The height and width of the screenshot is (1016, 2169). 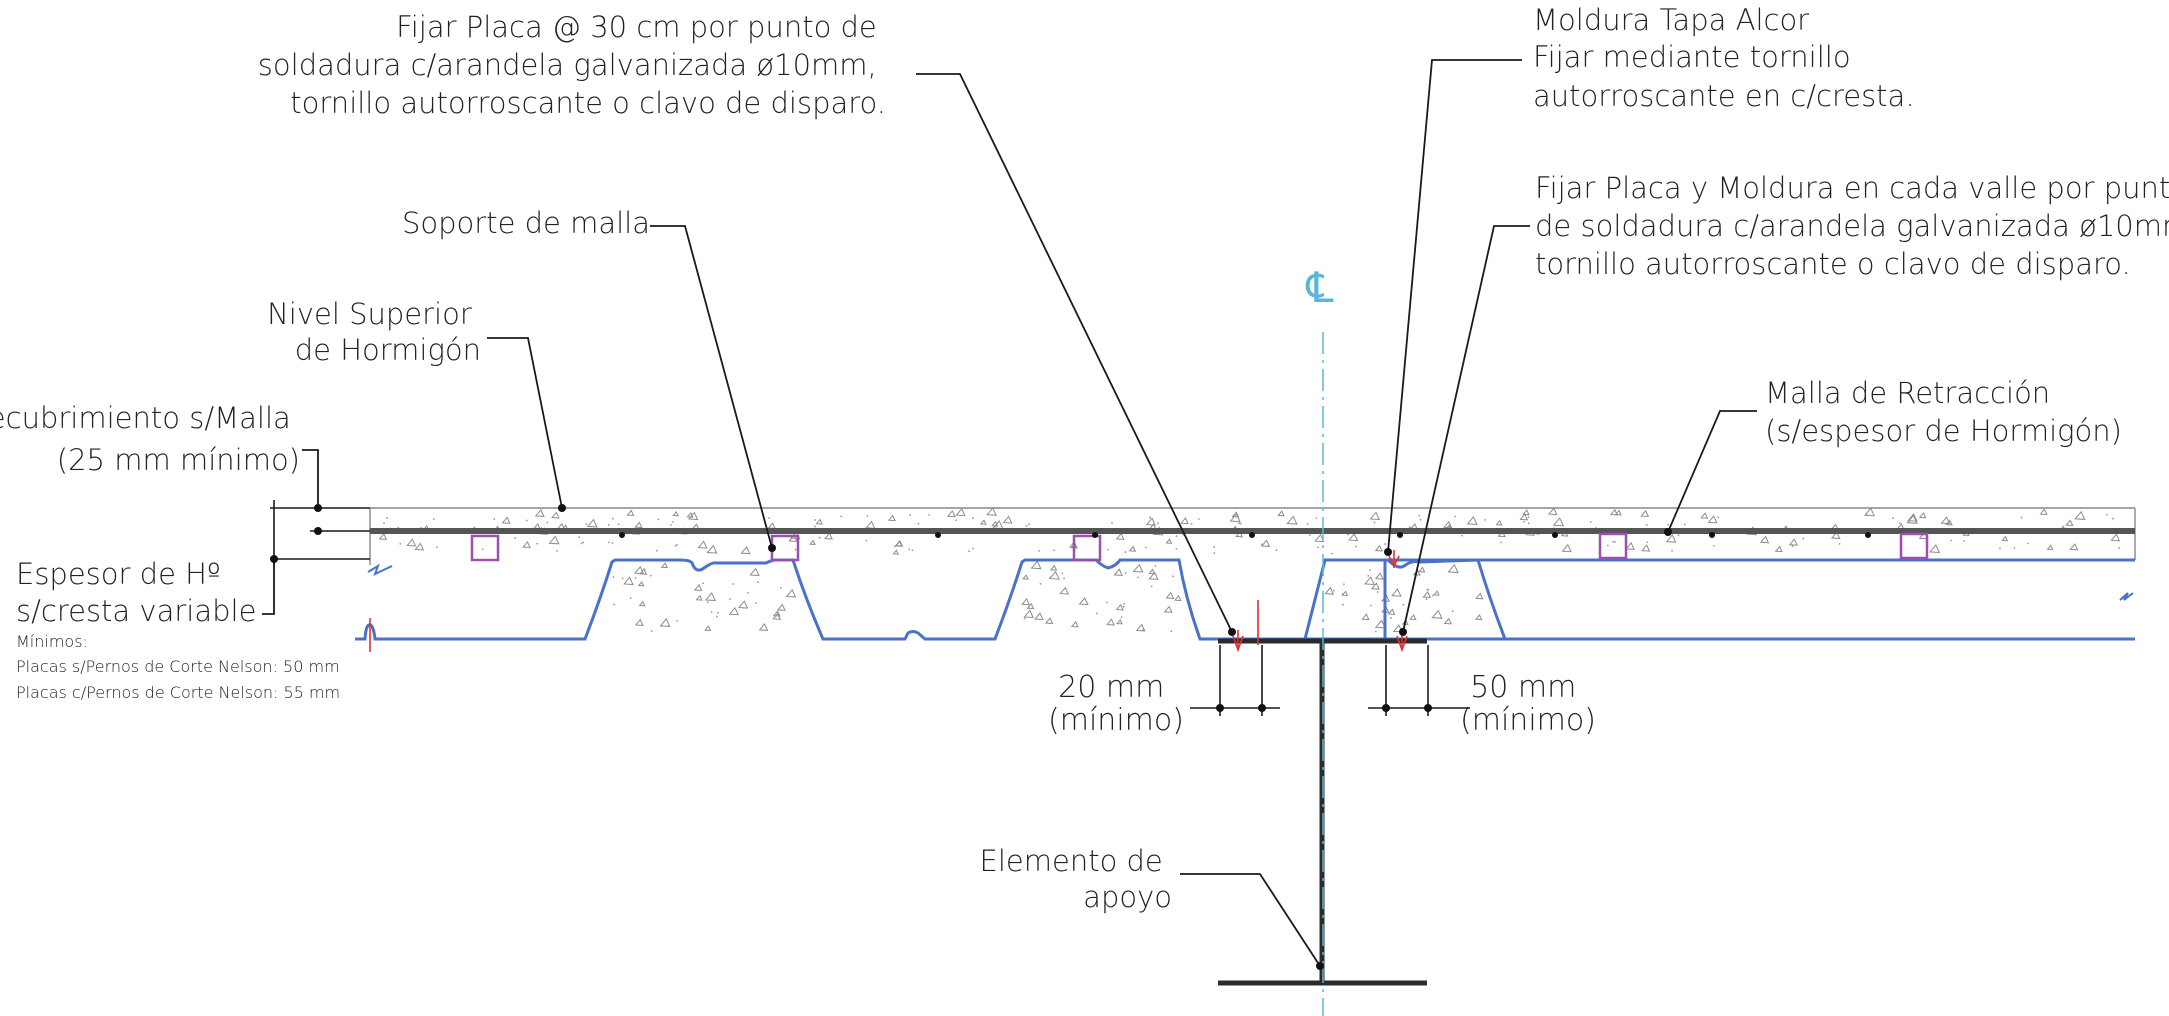 What do you see at coordinates (1466, 429) in the screenshot?
I see `leader-fijar-placa-moldura` at bounding box center [1466, 429].